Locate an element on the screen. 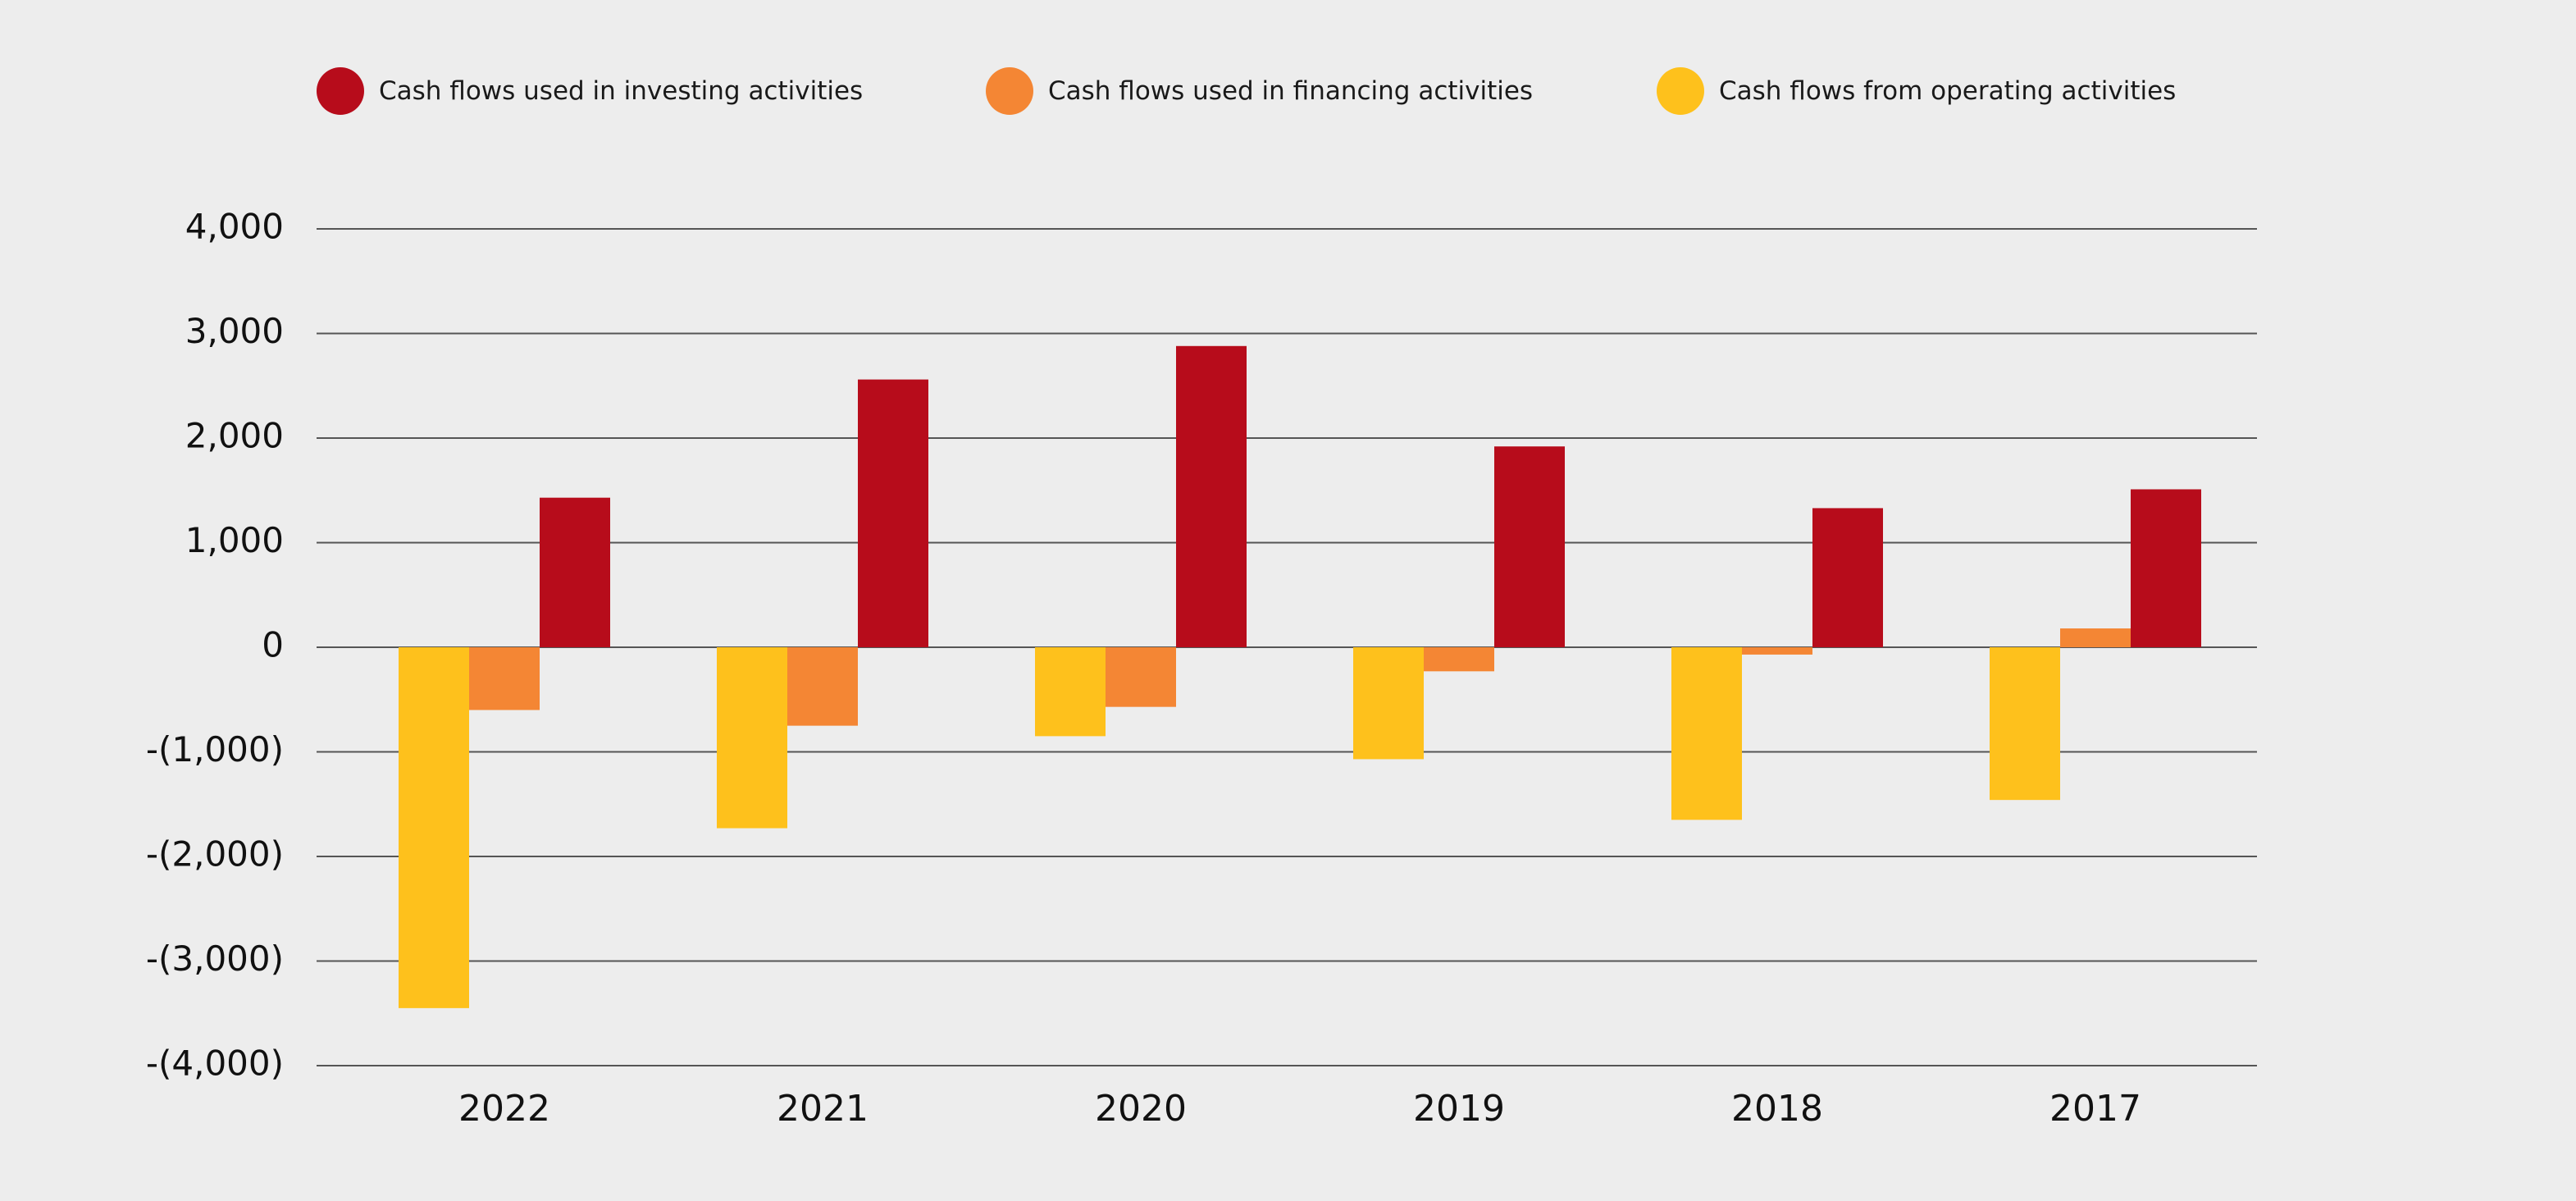 Image resolution: width=2576 pixels, height=1201 pixels. legend-item: Cash flows from operating activities is located at coordinates (1916, 91).